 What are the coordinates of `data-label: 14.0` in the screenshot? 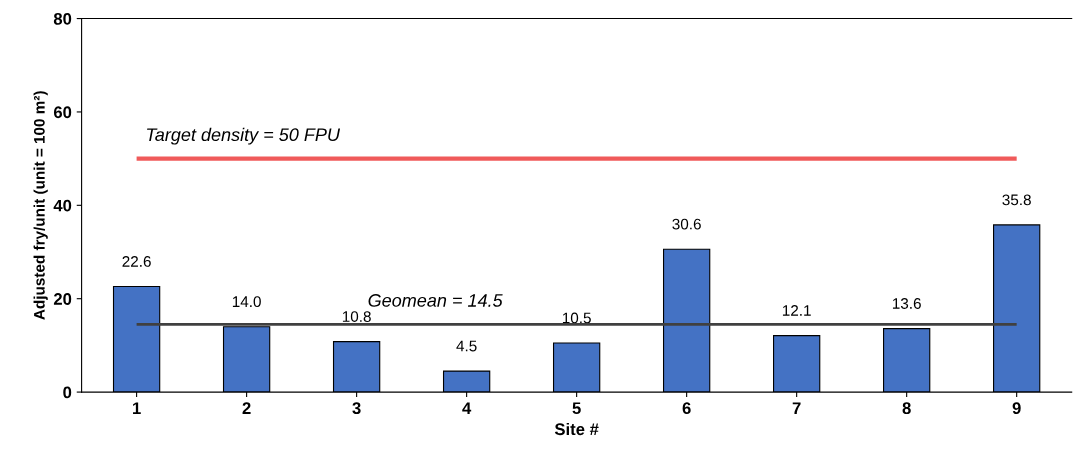 It's located at (246, 302).